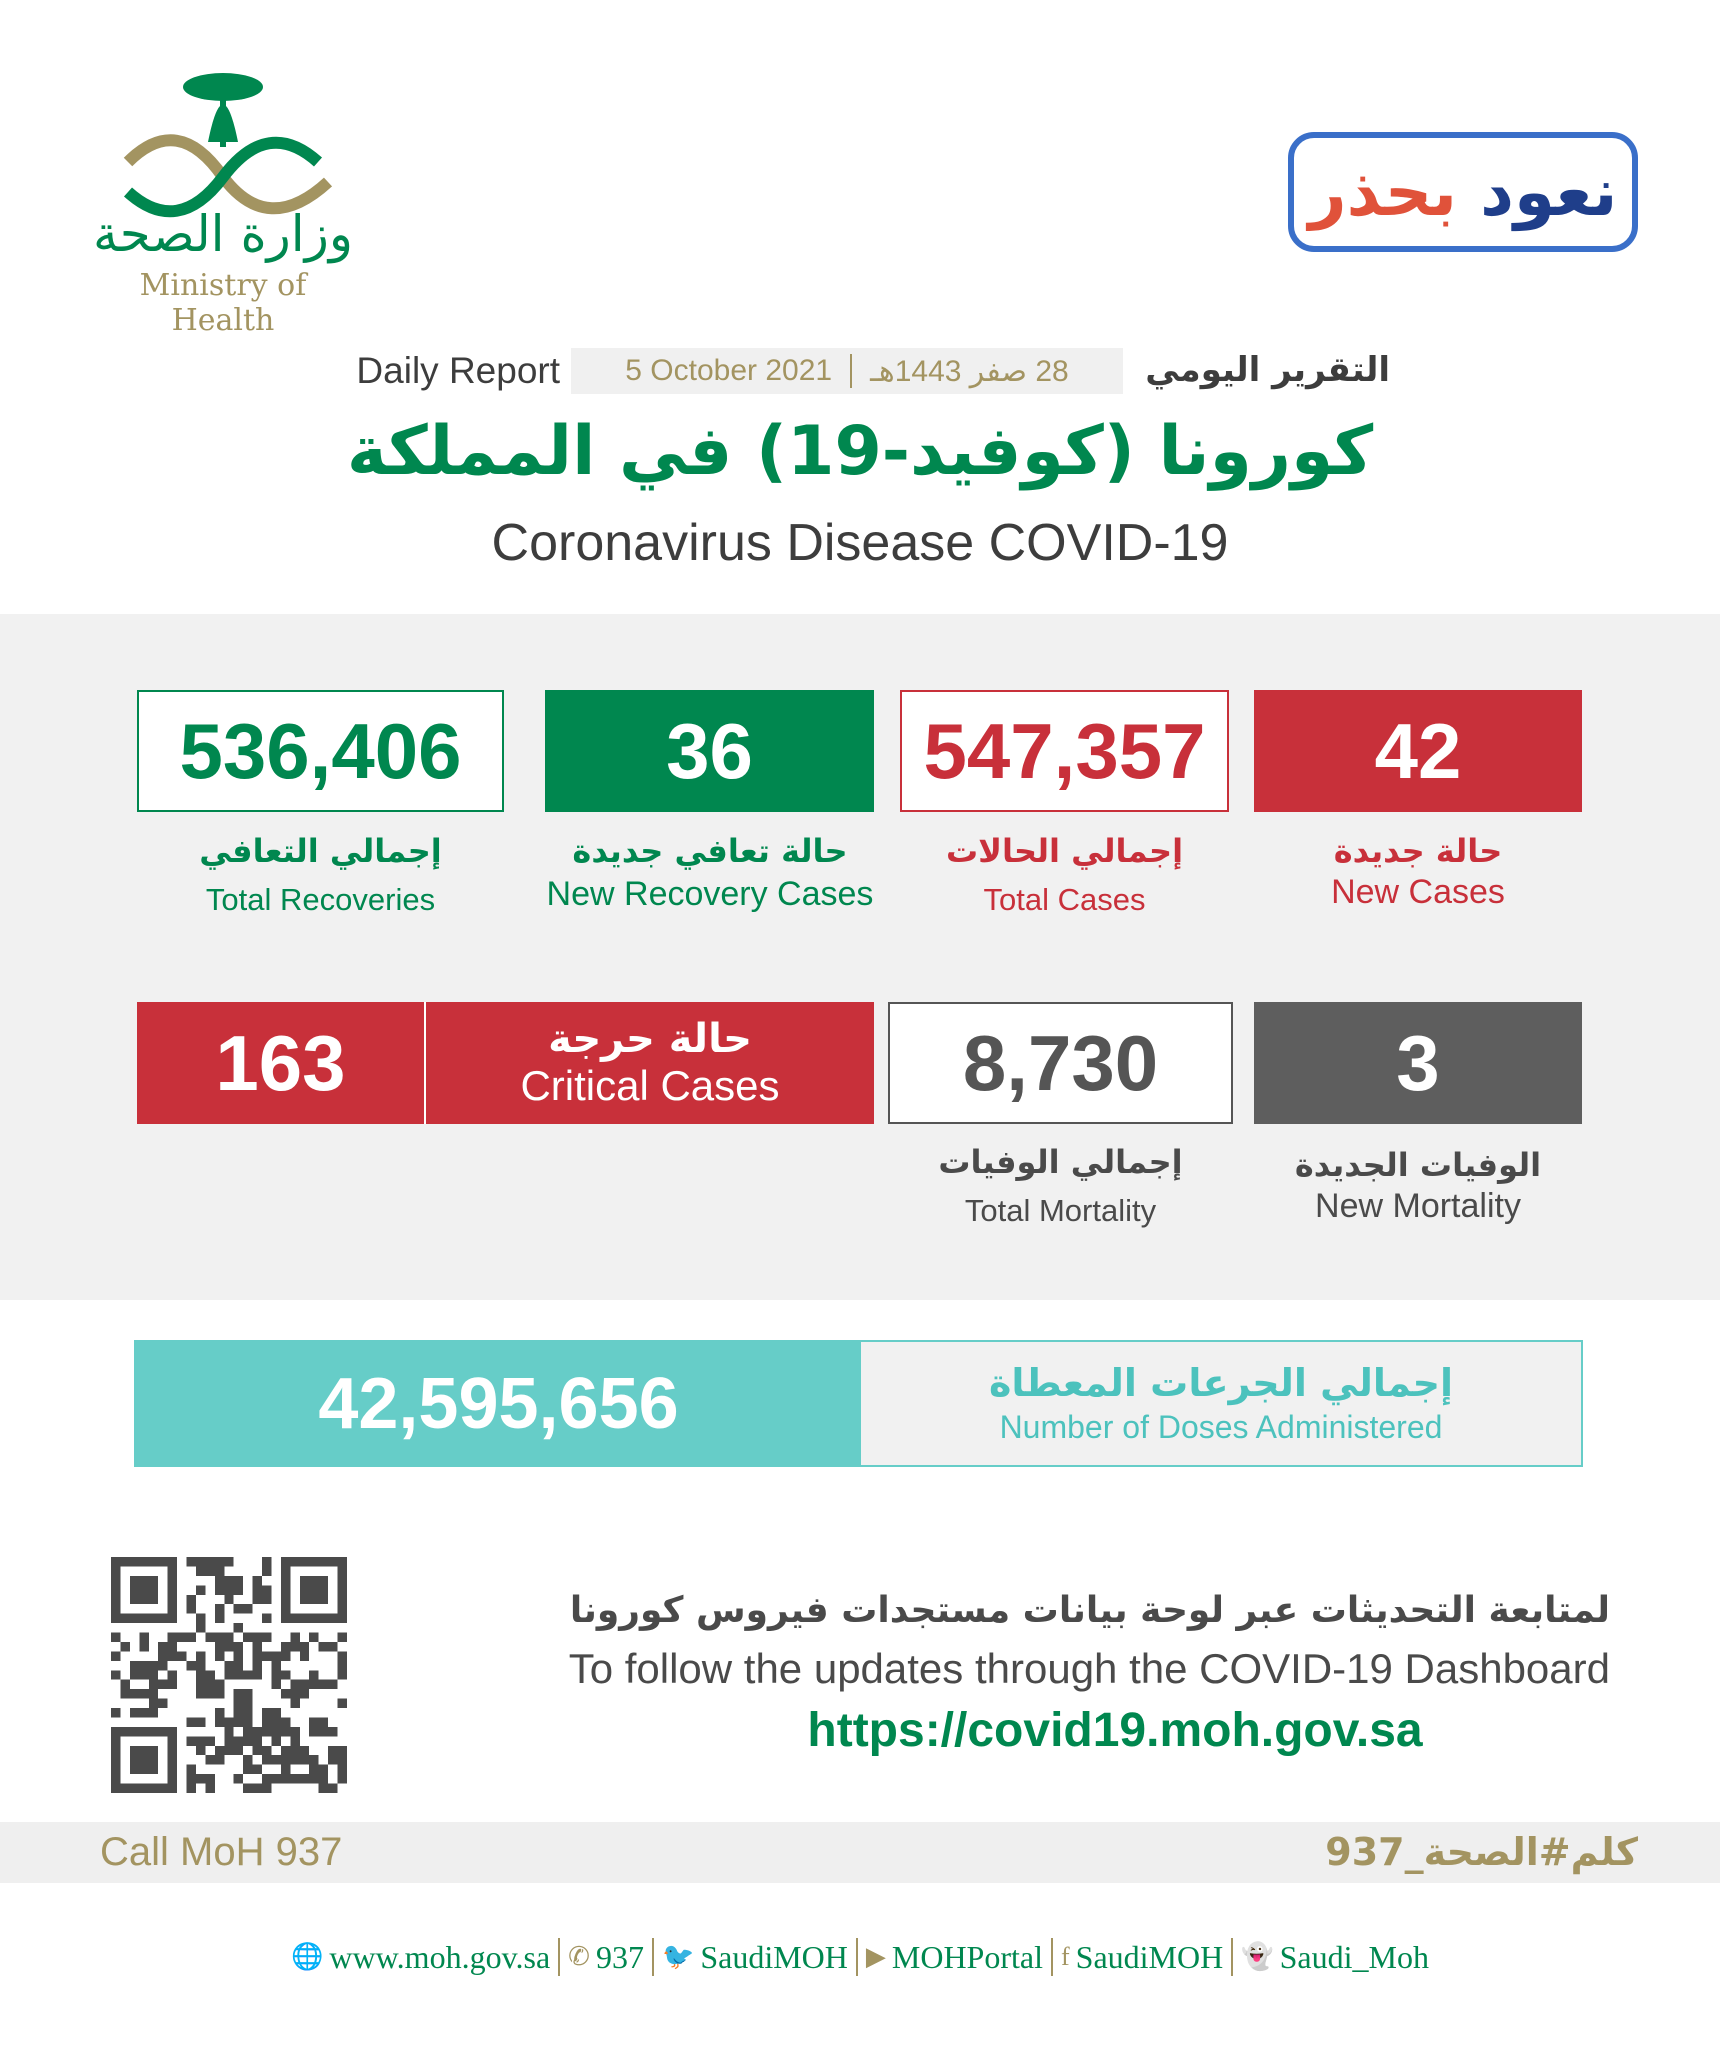 The height and width of the screenshot is (2048, 1720). Describe the element at coordinates (847, 371) in the screenshot. I see `date-box: 5 October 2021 28 صفر 1443هـ` at that location.